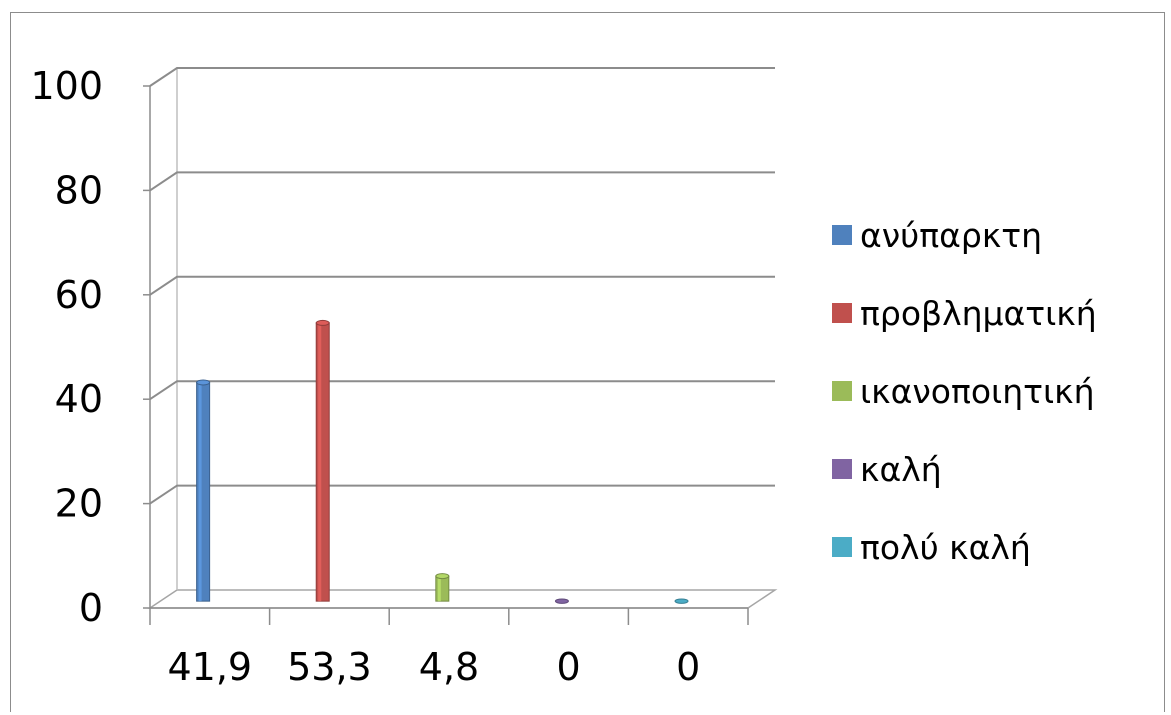 Image resolution: width=1171 pixels, height=715 pixels. What do you see at coordinates (951, 235) in the screenshot?
I see `legend-label: ανύπαρκτη` at bounding box center [951, 235].